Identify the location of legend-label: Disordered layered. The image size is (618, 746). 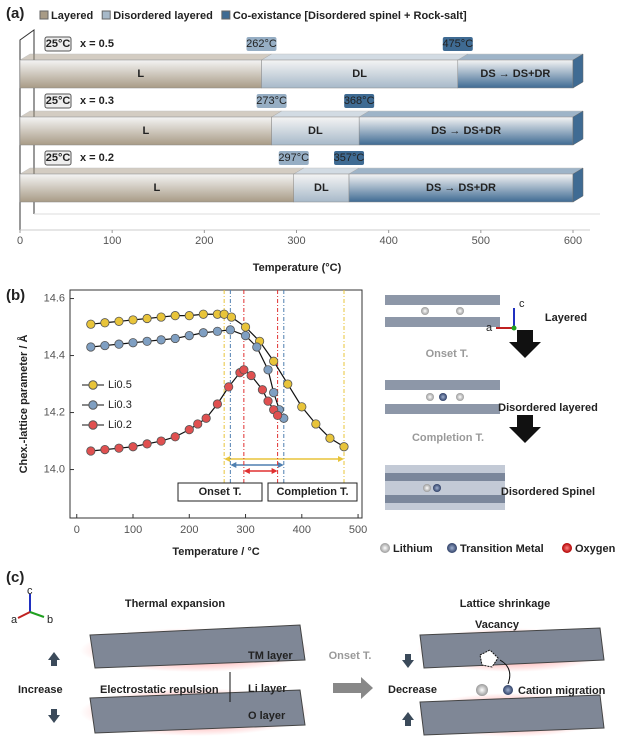
(163, 16).